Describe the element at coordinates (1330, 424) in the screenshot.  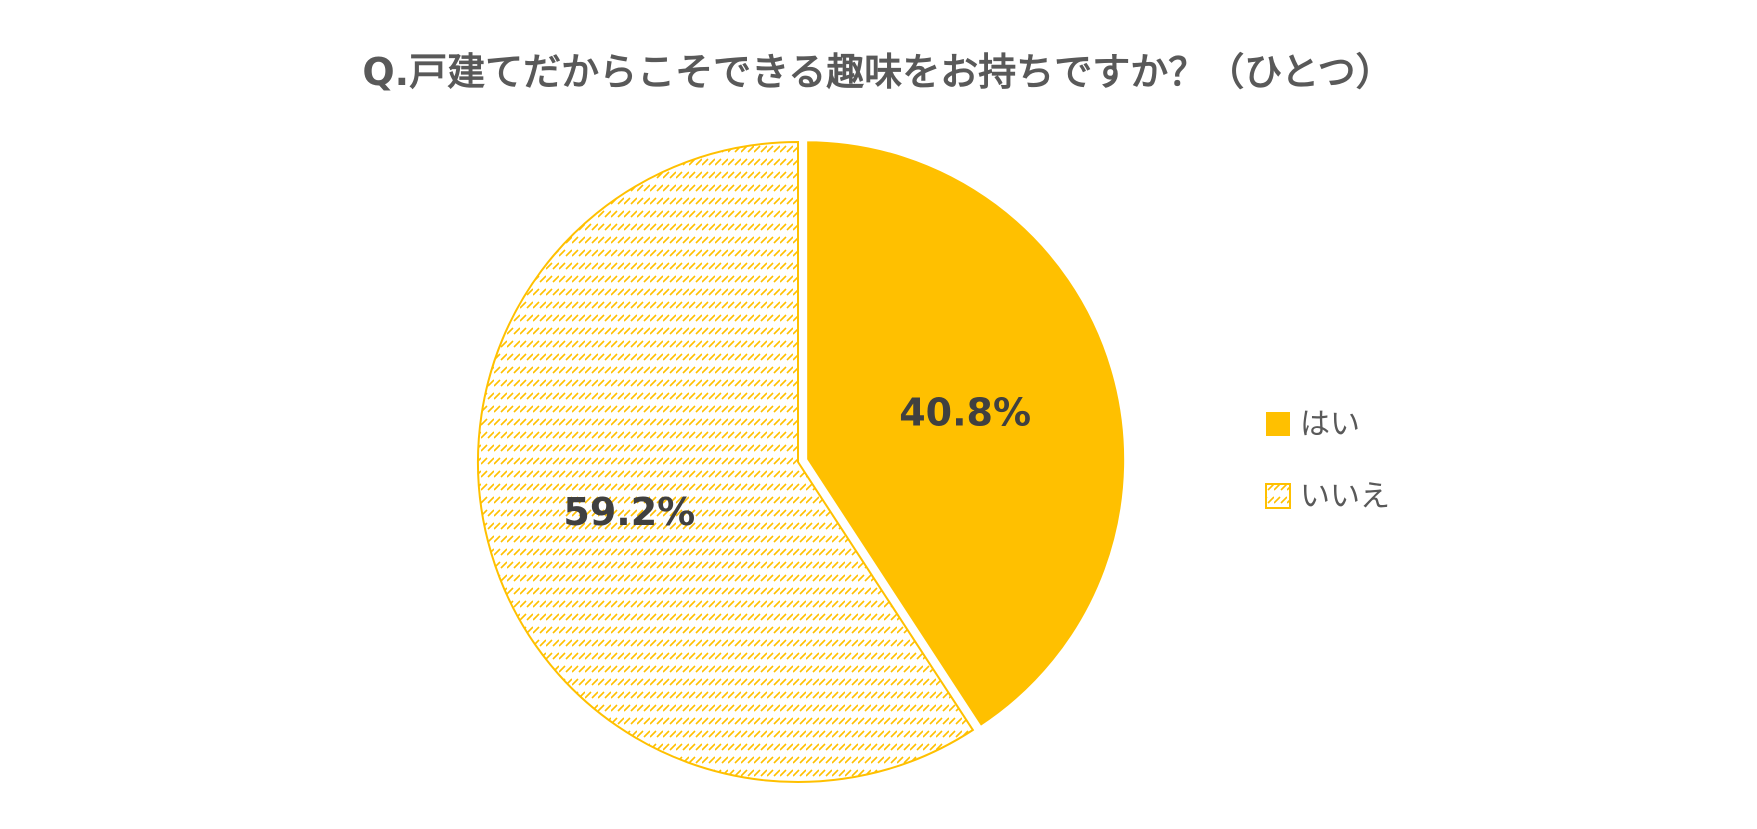
I see `legend-label-yes: はい` at that location.